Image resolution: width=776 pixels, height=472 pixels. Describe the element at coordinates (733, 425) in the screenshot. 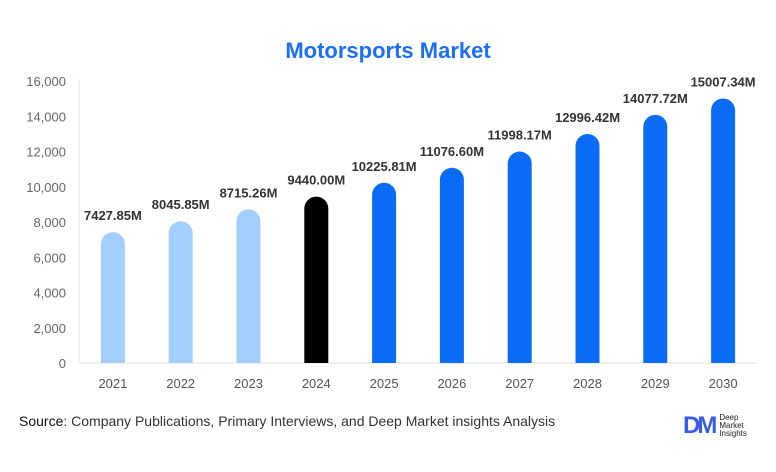

I see `logo-text: Deep Market Insights` at that location.